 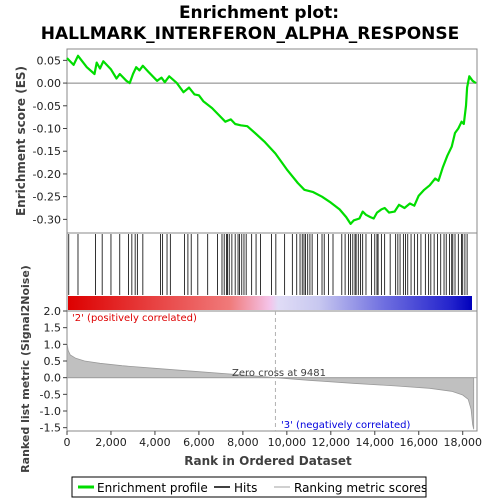 What do you see at coordinates (250, 34) in the screenshot?
I see `chart-title-line2: HALLMARK_INTERFERON_ALPHA_RESPONSE` at bounding box center [250, 34].